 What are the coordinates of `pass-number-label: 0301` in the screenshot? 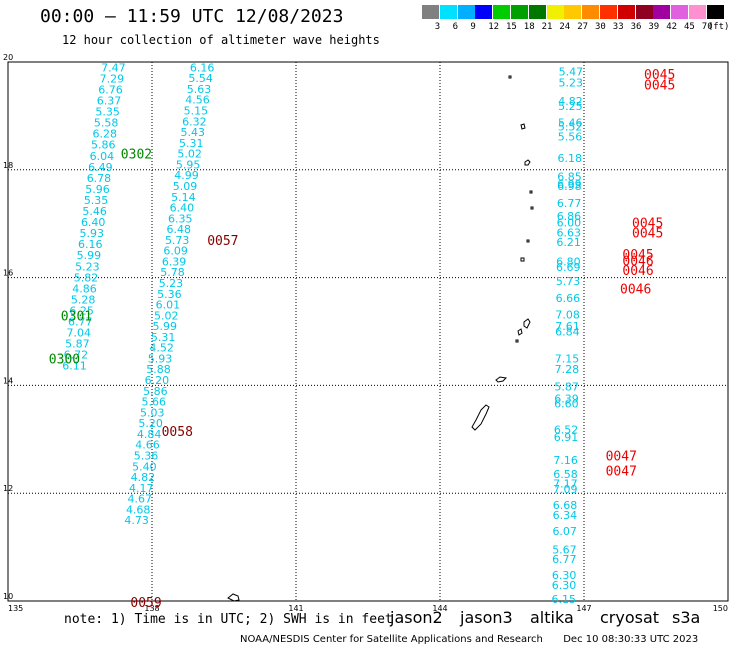 It's located at (76, 316).